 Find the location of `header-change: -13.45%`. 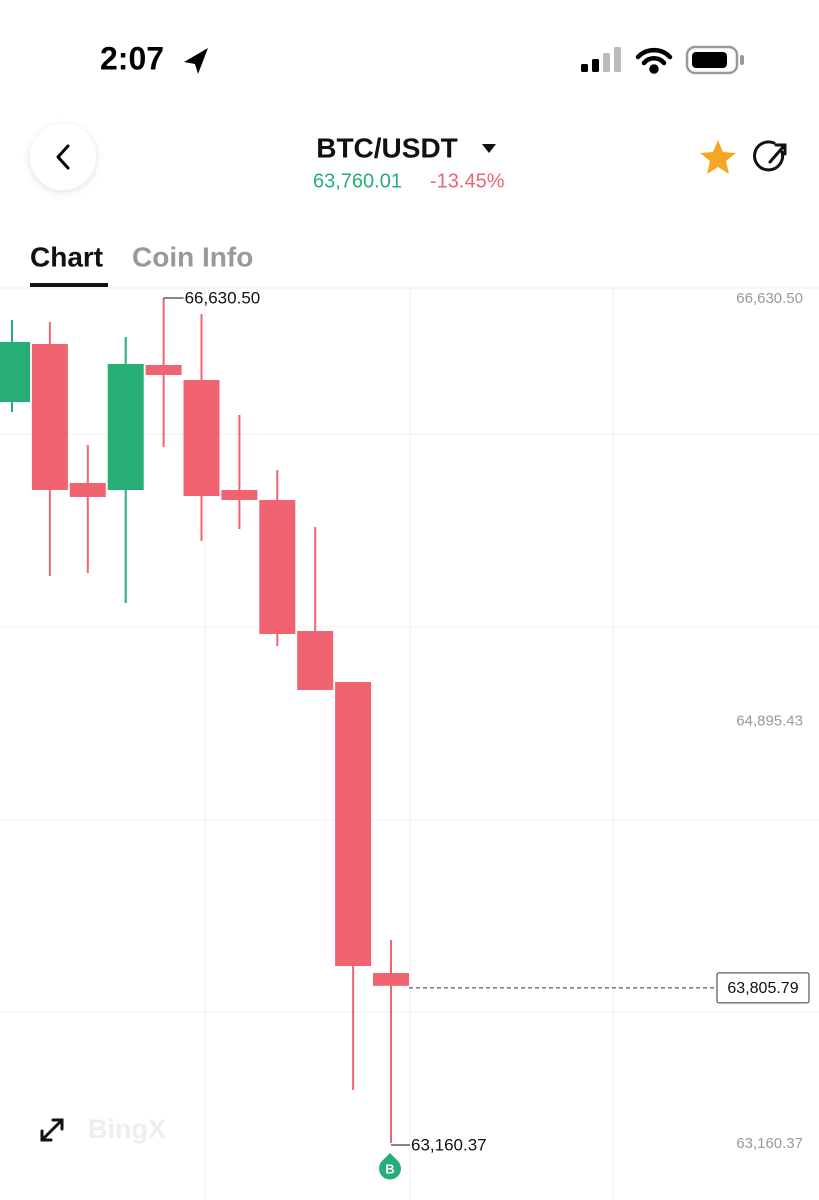

header-change: -13.45% is located at coordinates (467, 181).